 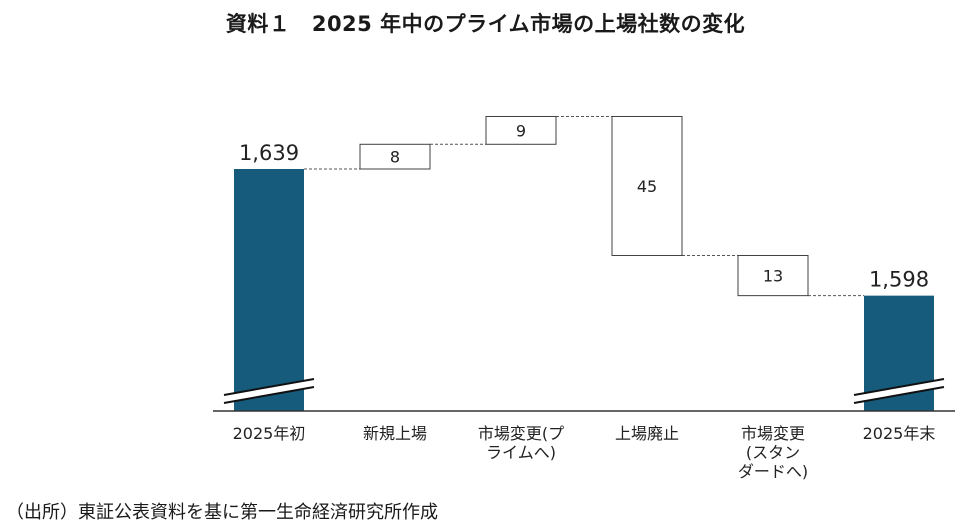 I want to click on data-label: 45, so click(x=647, y=186).